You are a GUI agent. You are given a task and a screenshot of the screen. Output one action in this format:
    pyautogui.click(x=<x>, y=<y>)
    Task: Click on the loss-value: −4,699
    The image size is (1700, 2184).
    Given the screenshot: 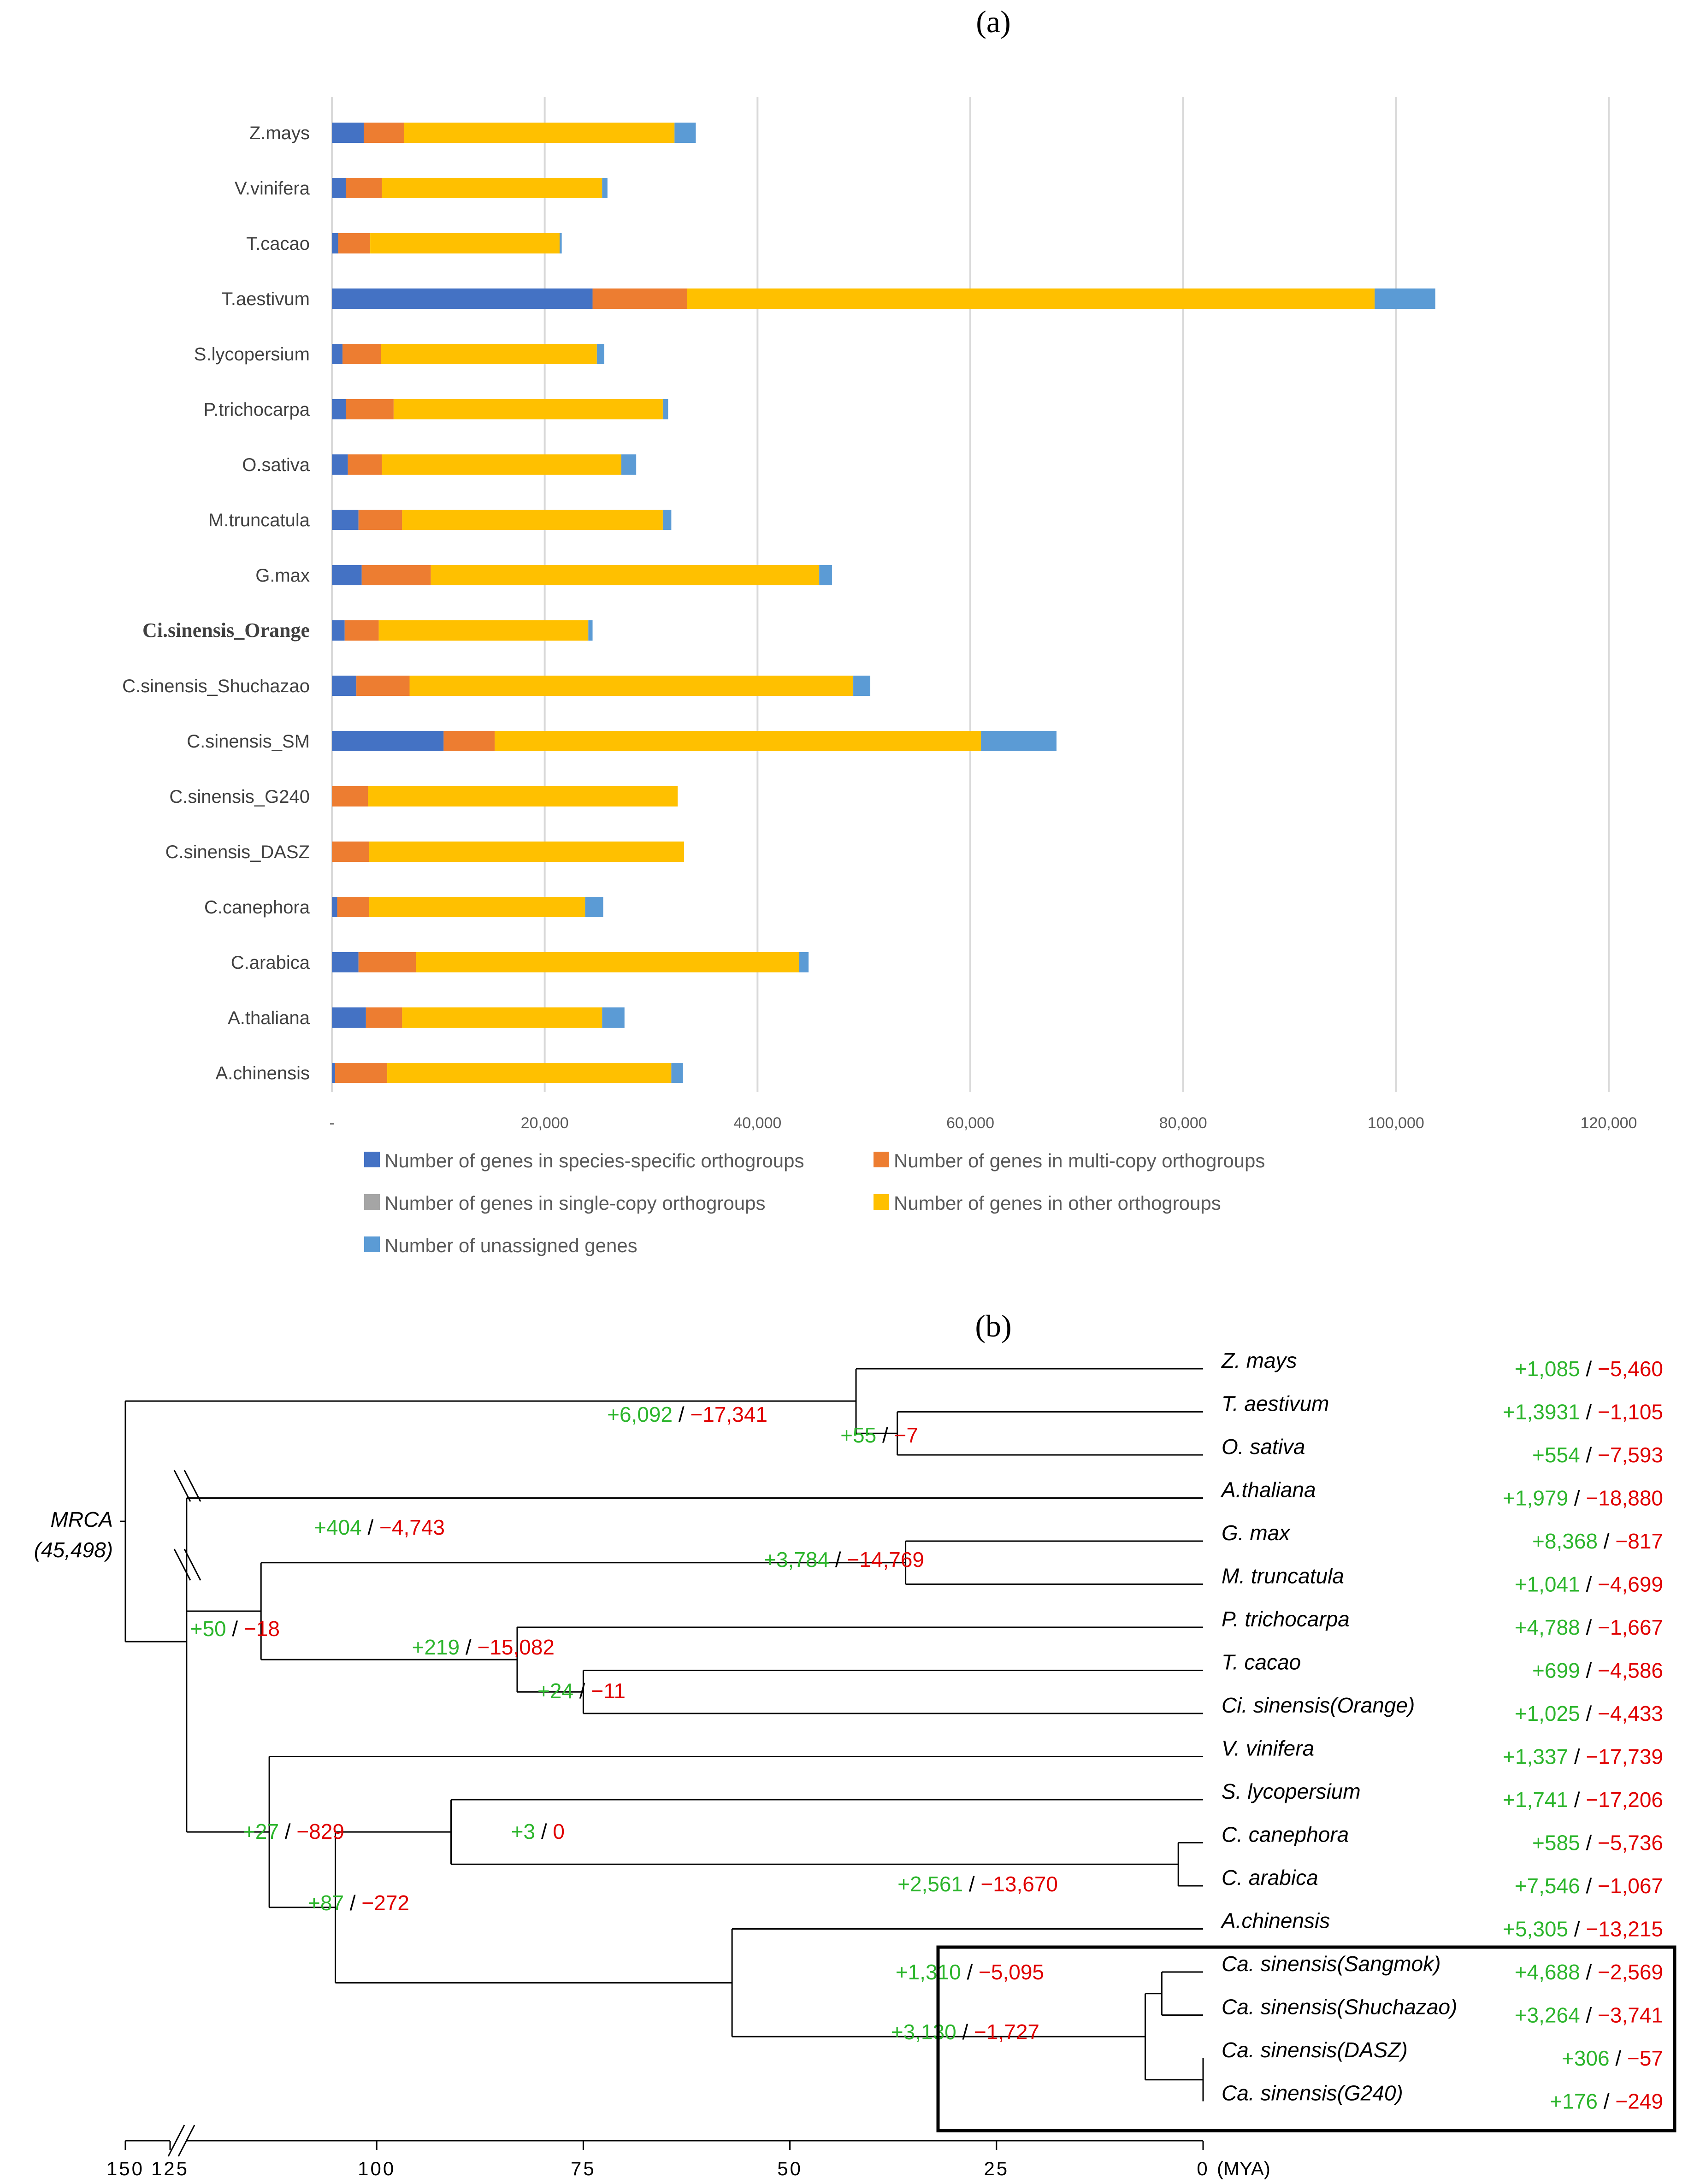 What is the action you would take?
    pyautogui.click(x=1631, y=1584)
    